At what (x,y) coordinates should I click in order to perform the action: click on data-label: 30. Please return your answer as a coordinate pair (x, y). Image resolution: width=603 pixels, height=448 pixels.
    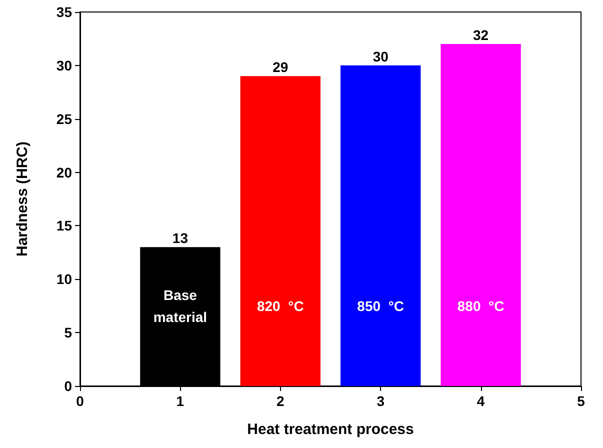
    Looking at the image, I should click on (380, 56).